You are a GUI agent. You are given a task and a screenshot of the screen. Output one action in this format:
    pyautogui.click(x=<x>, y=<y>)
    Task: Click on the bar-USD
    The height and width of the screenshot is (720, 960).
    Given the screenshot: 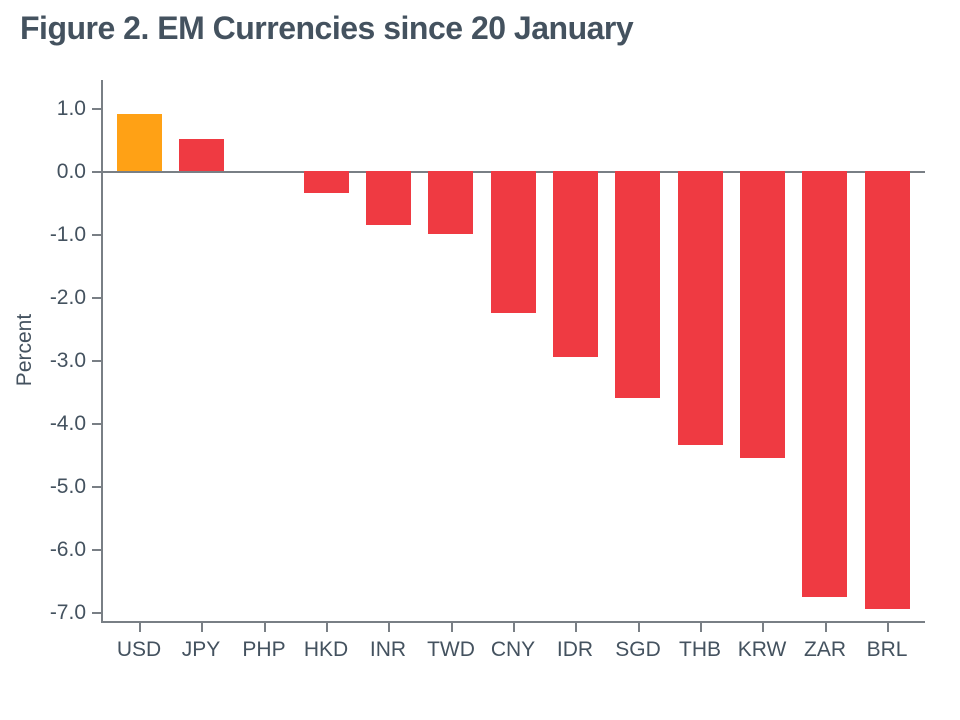 What is the action you would take?
    pyautogui.click(x=139, y=142)
    